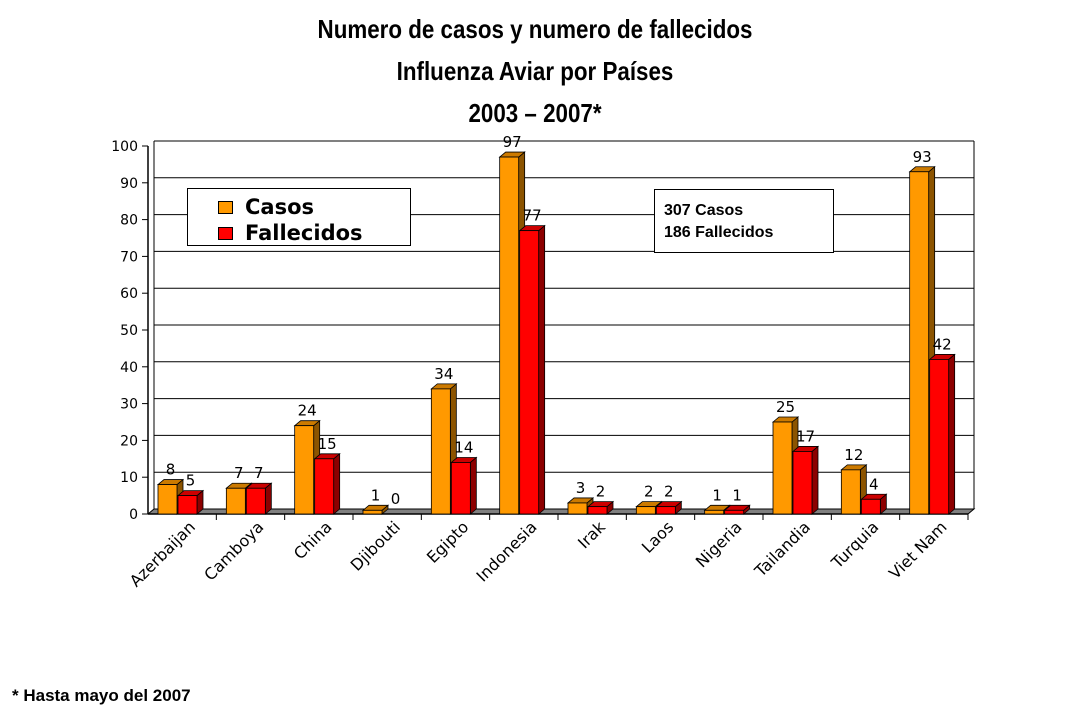  I want to click on data-label-fallecidos: 77, so click(532, 216).